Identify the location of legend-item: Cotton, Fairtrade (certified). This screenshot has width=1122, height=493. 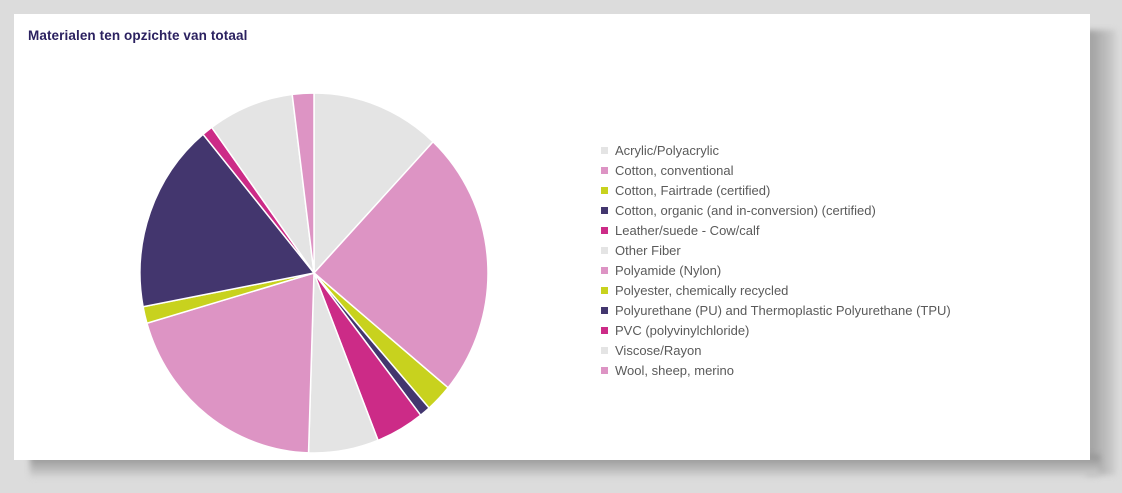
(776, 190).